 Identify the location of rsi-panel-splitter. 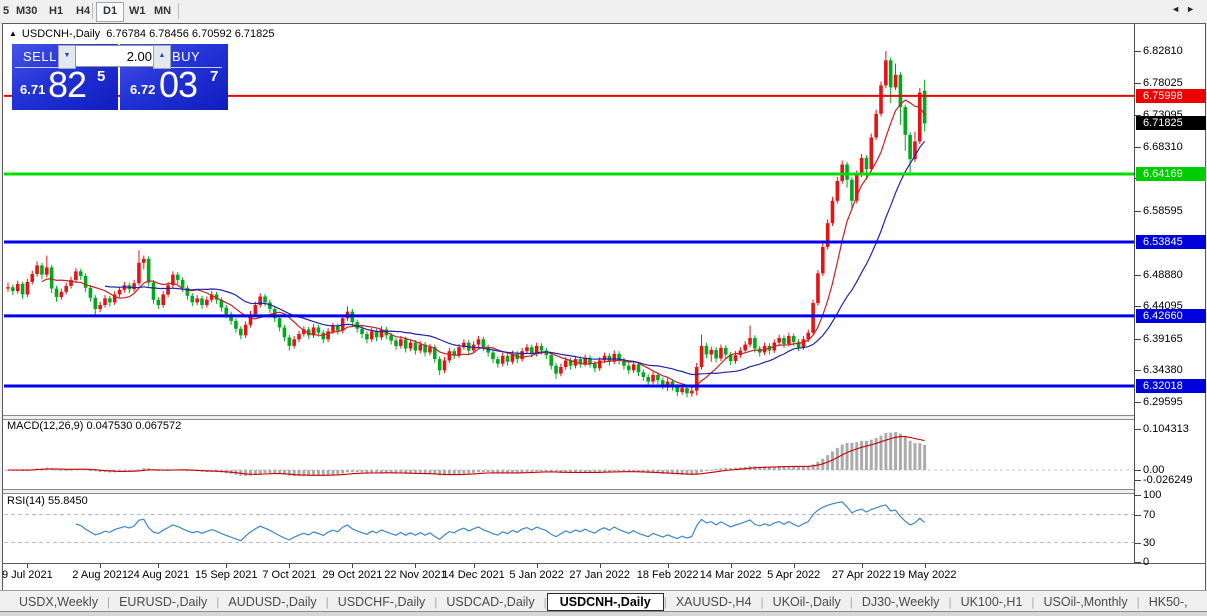
(568, 491).